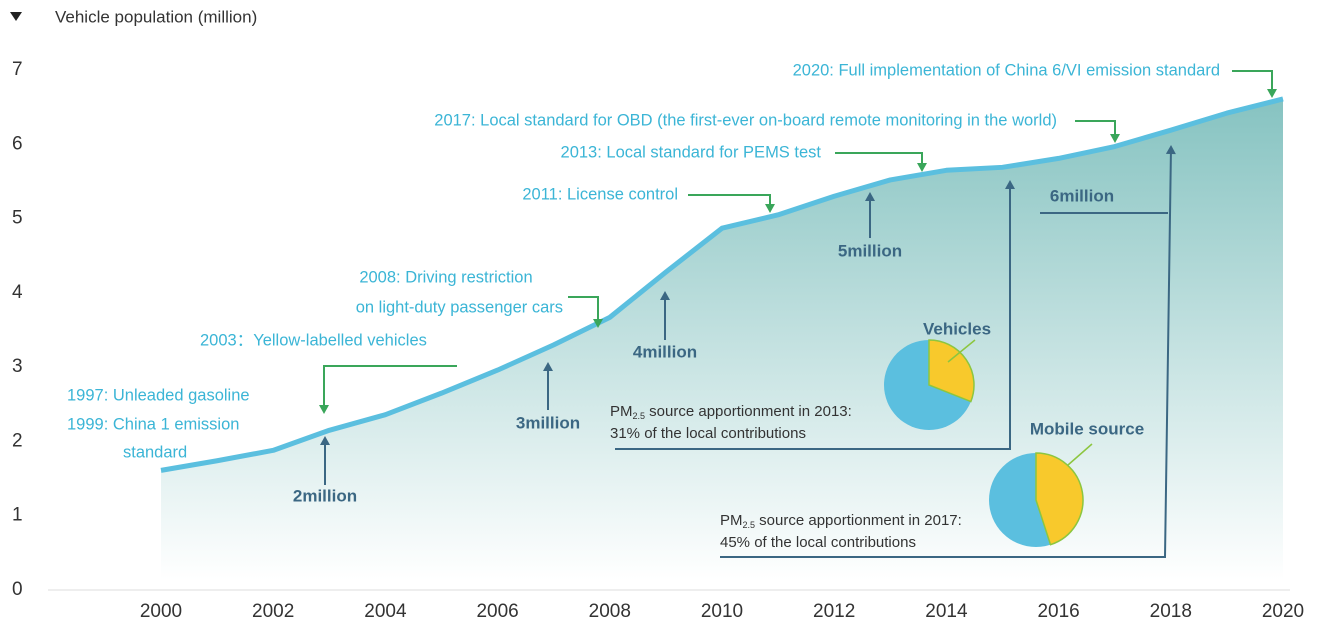 This screenshot has width=1324, height=628. Describe the element at coordinates (548, 422) in the screenshot. I see `milestone-label: 3million` at that location.